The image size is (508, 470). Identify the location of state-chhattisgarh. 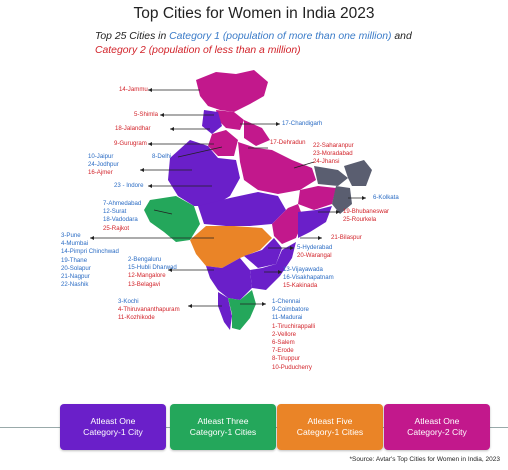
(288, 224).